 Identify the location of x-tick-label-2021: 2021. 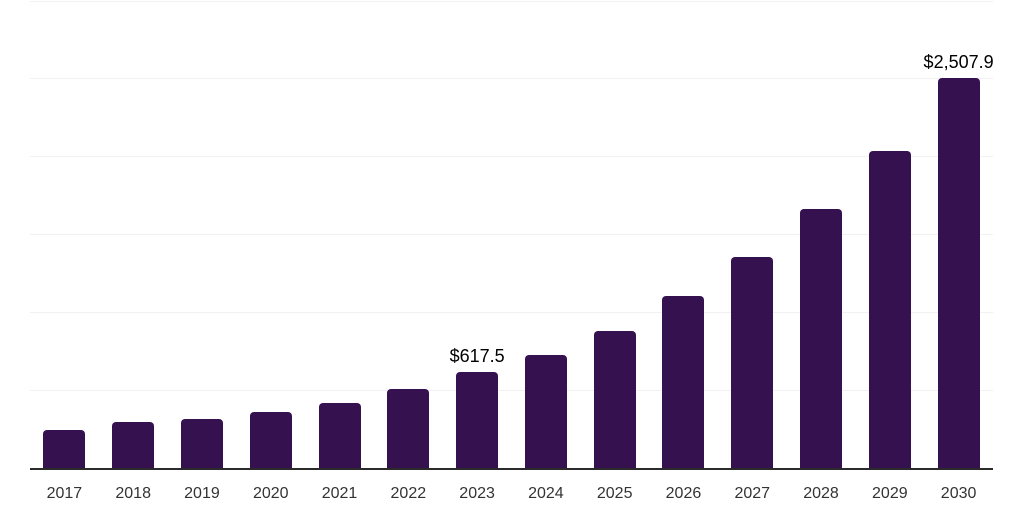
(339, 493).